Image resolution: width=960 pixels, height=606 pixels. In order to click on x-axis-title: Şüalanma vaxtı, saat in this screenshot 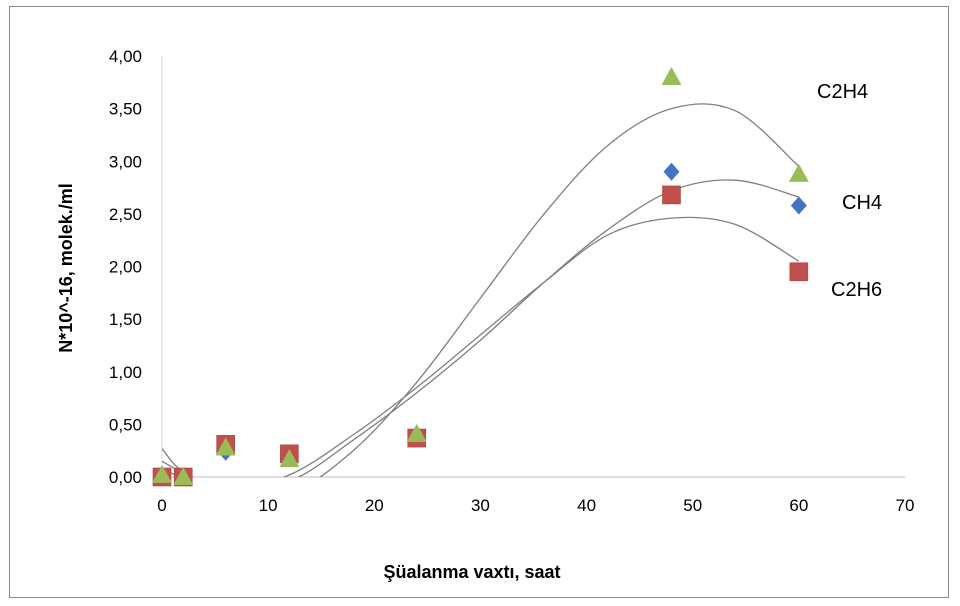, I will do `click(471, 572)`.